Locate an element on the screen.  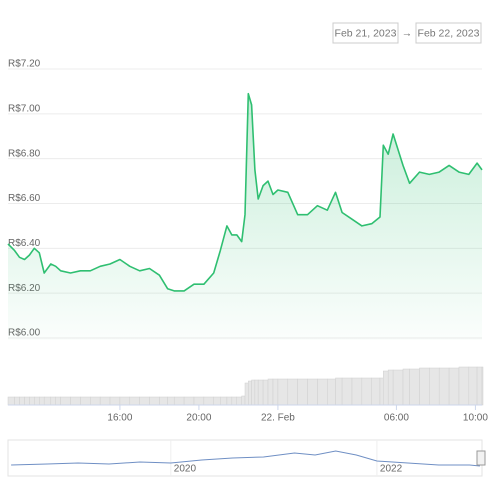
date-to-box is located at coordinates (448, 33).